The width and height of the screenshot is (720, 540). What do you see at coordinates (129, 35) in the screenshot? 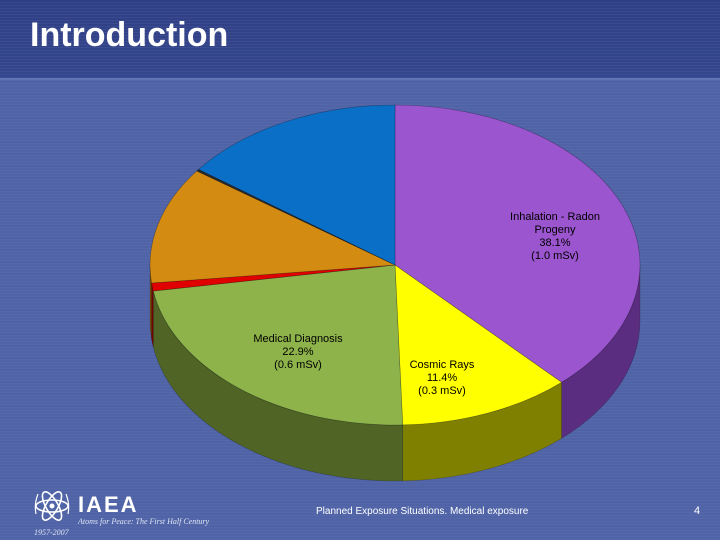
I see `page-title: Introduction` at bounding box center [129, 35].